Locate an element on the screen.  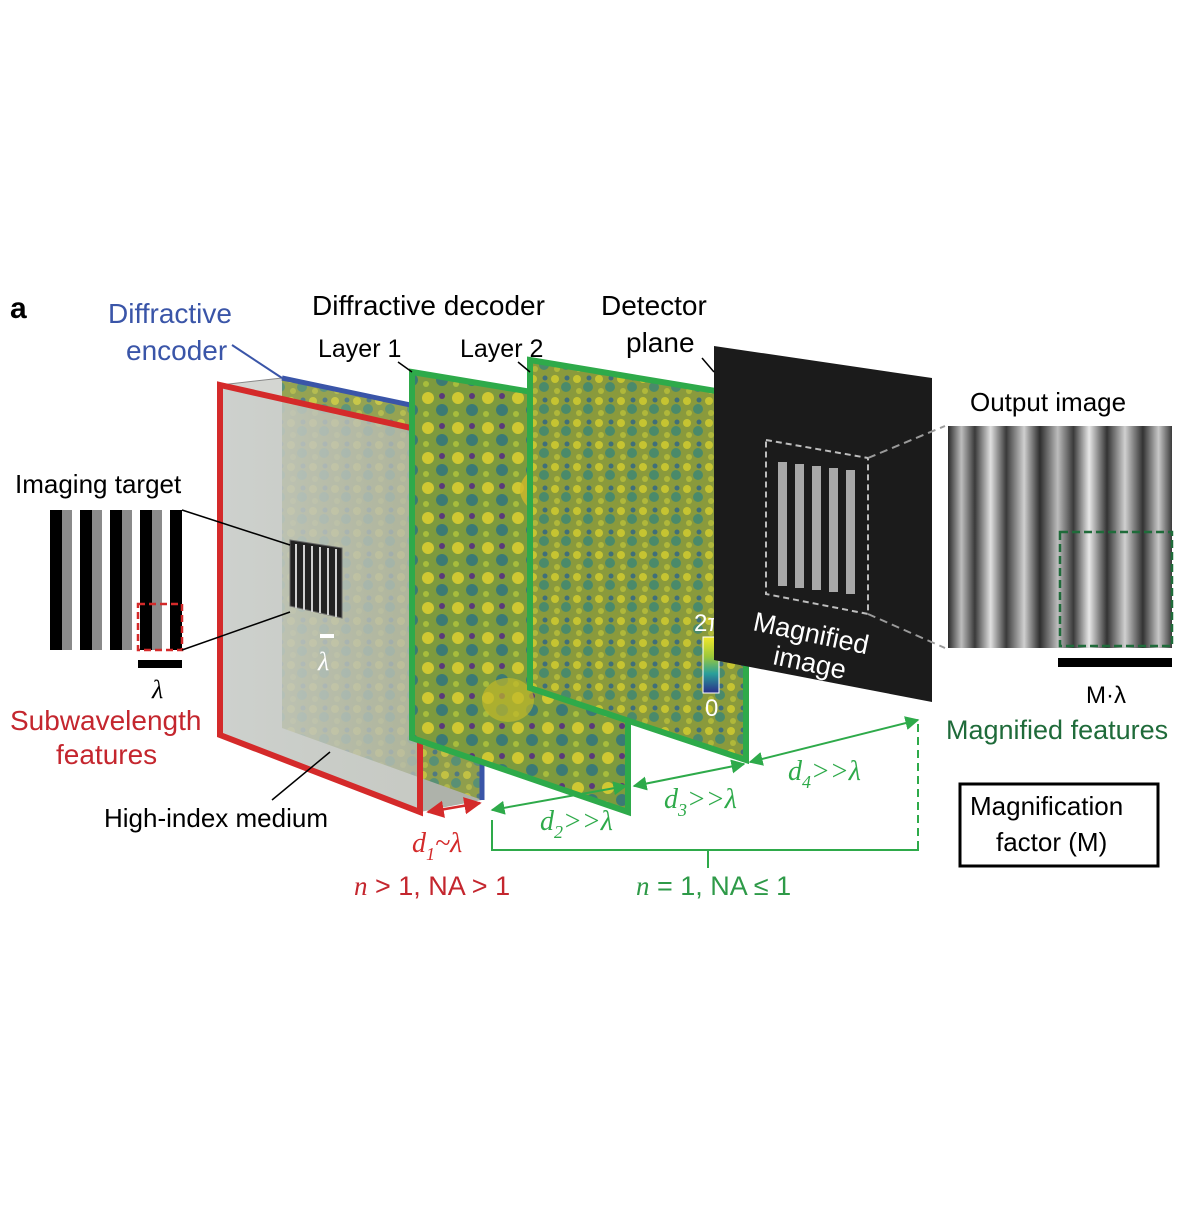
magnified-features-label: Magnified features is located at coordinates (1057, 730).